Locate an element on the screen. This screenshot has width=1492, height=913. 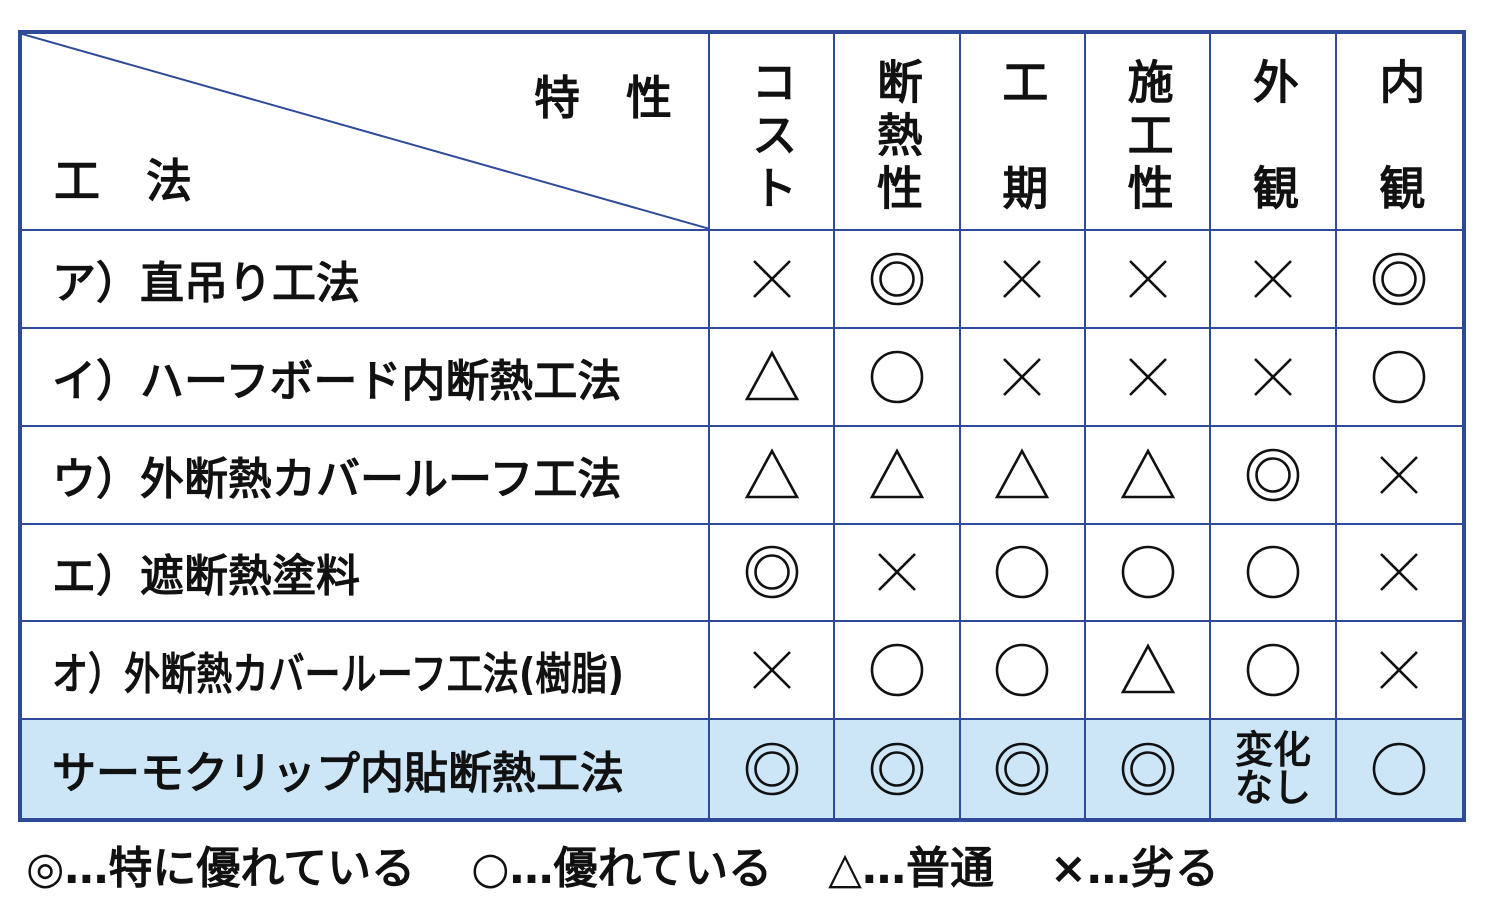
column-header: 内観 is located at coordinates (1399, 132).